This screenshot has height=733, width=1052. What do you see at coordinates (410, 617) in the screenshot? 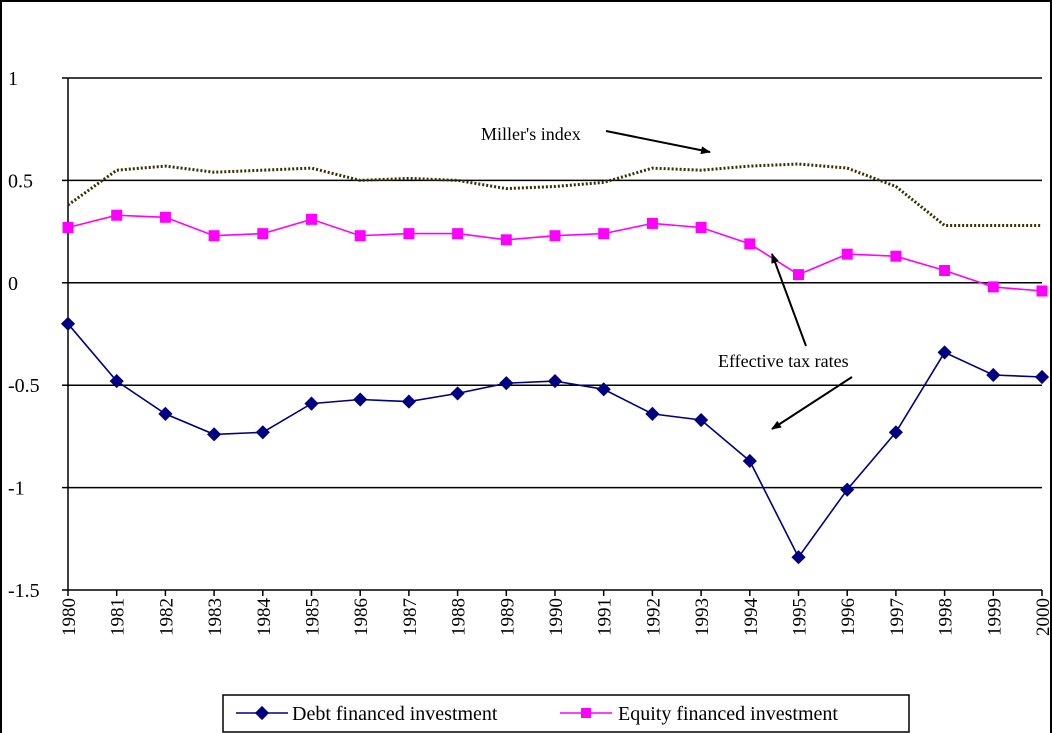
I see `x-tick-label: 1987` at bounding box center [410, 617].